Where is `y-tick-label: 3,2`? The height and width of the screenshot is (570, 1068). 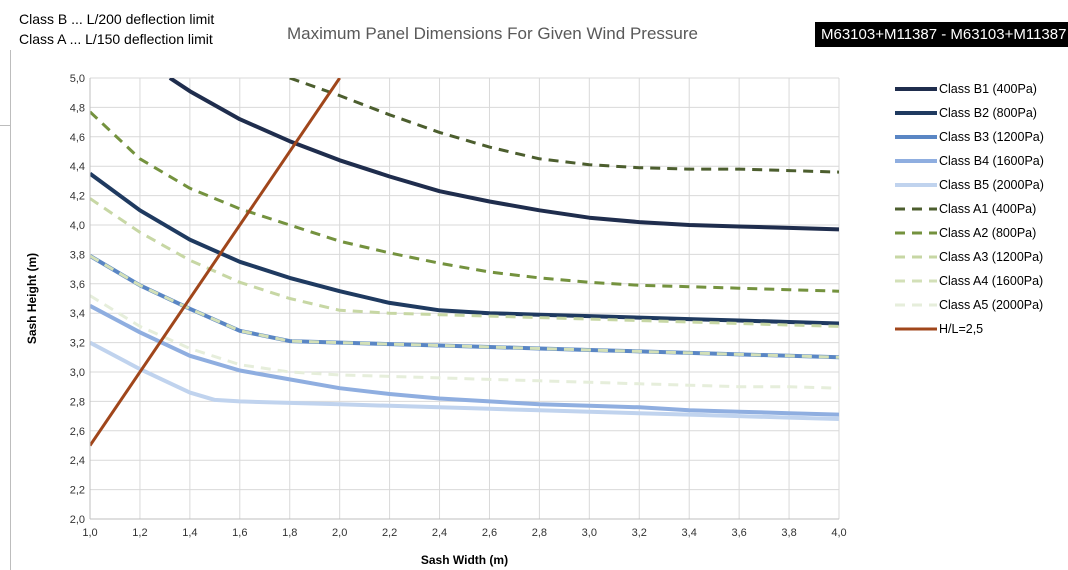
y-tick-label: 3,2 is located at coordinates (77, 344).